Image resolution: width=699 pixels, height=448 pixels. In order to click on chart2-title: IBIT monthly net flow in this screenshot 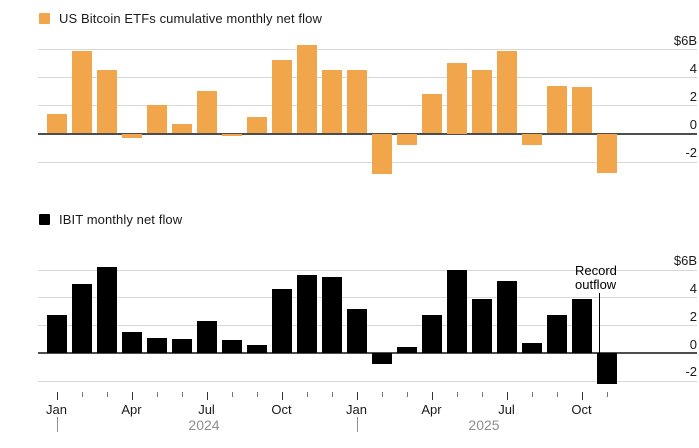, I will do `click(121, 219)`.